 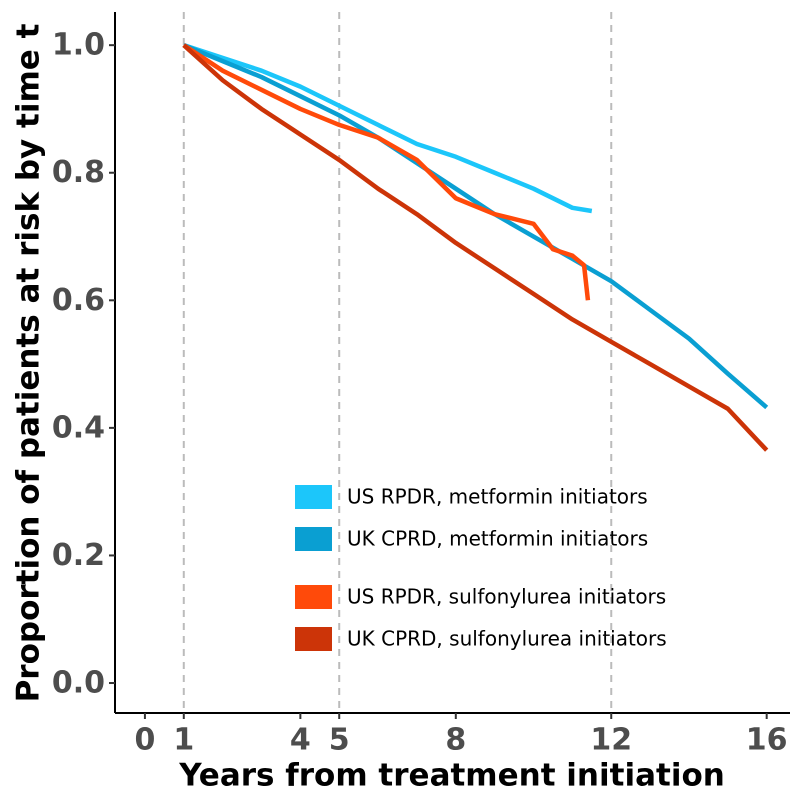 What do you see at coordinates (78, 300) in the screenshot?
I see `y-tick-label: 0.6` at bounding box center [78, 300].